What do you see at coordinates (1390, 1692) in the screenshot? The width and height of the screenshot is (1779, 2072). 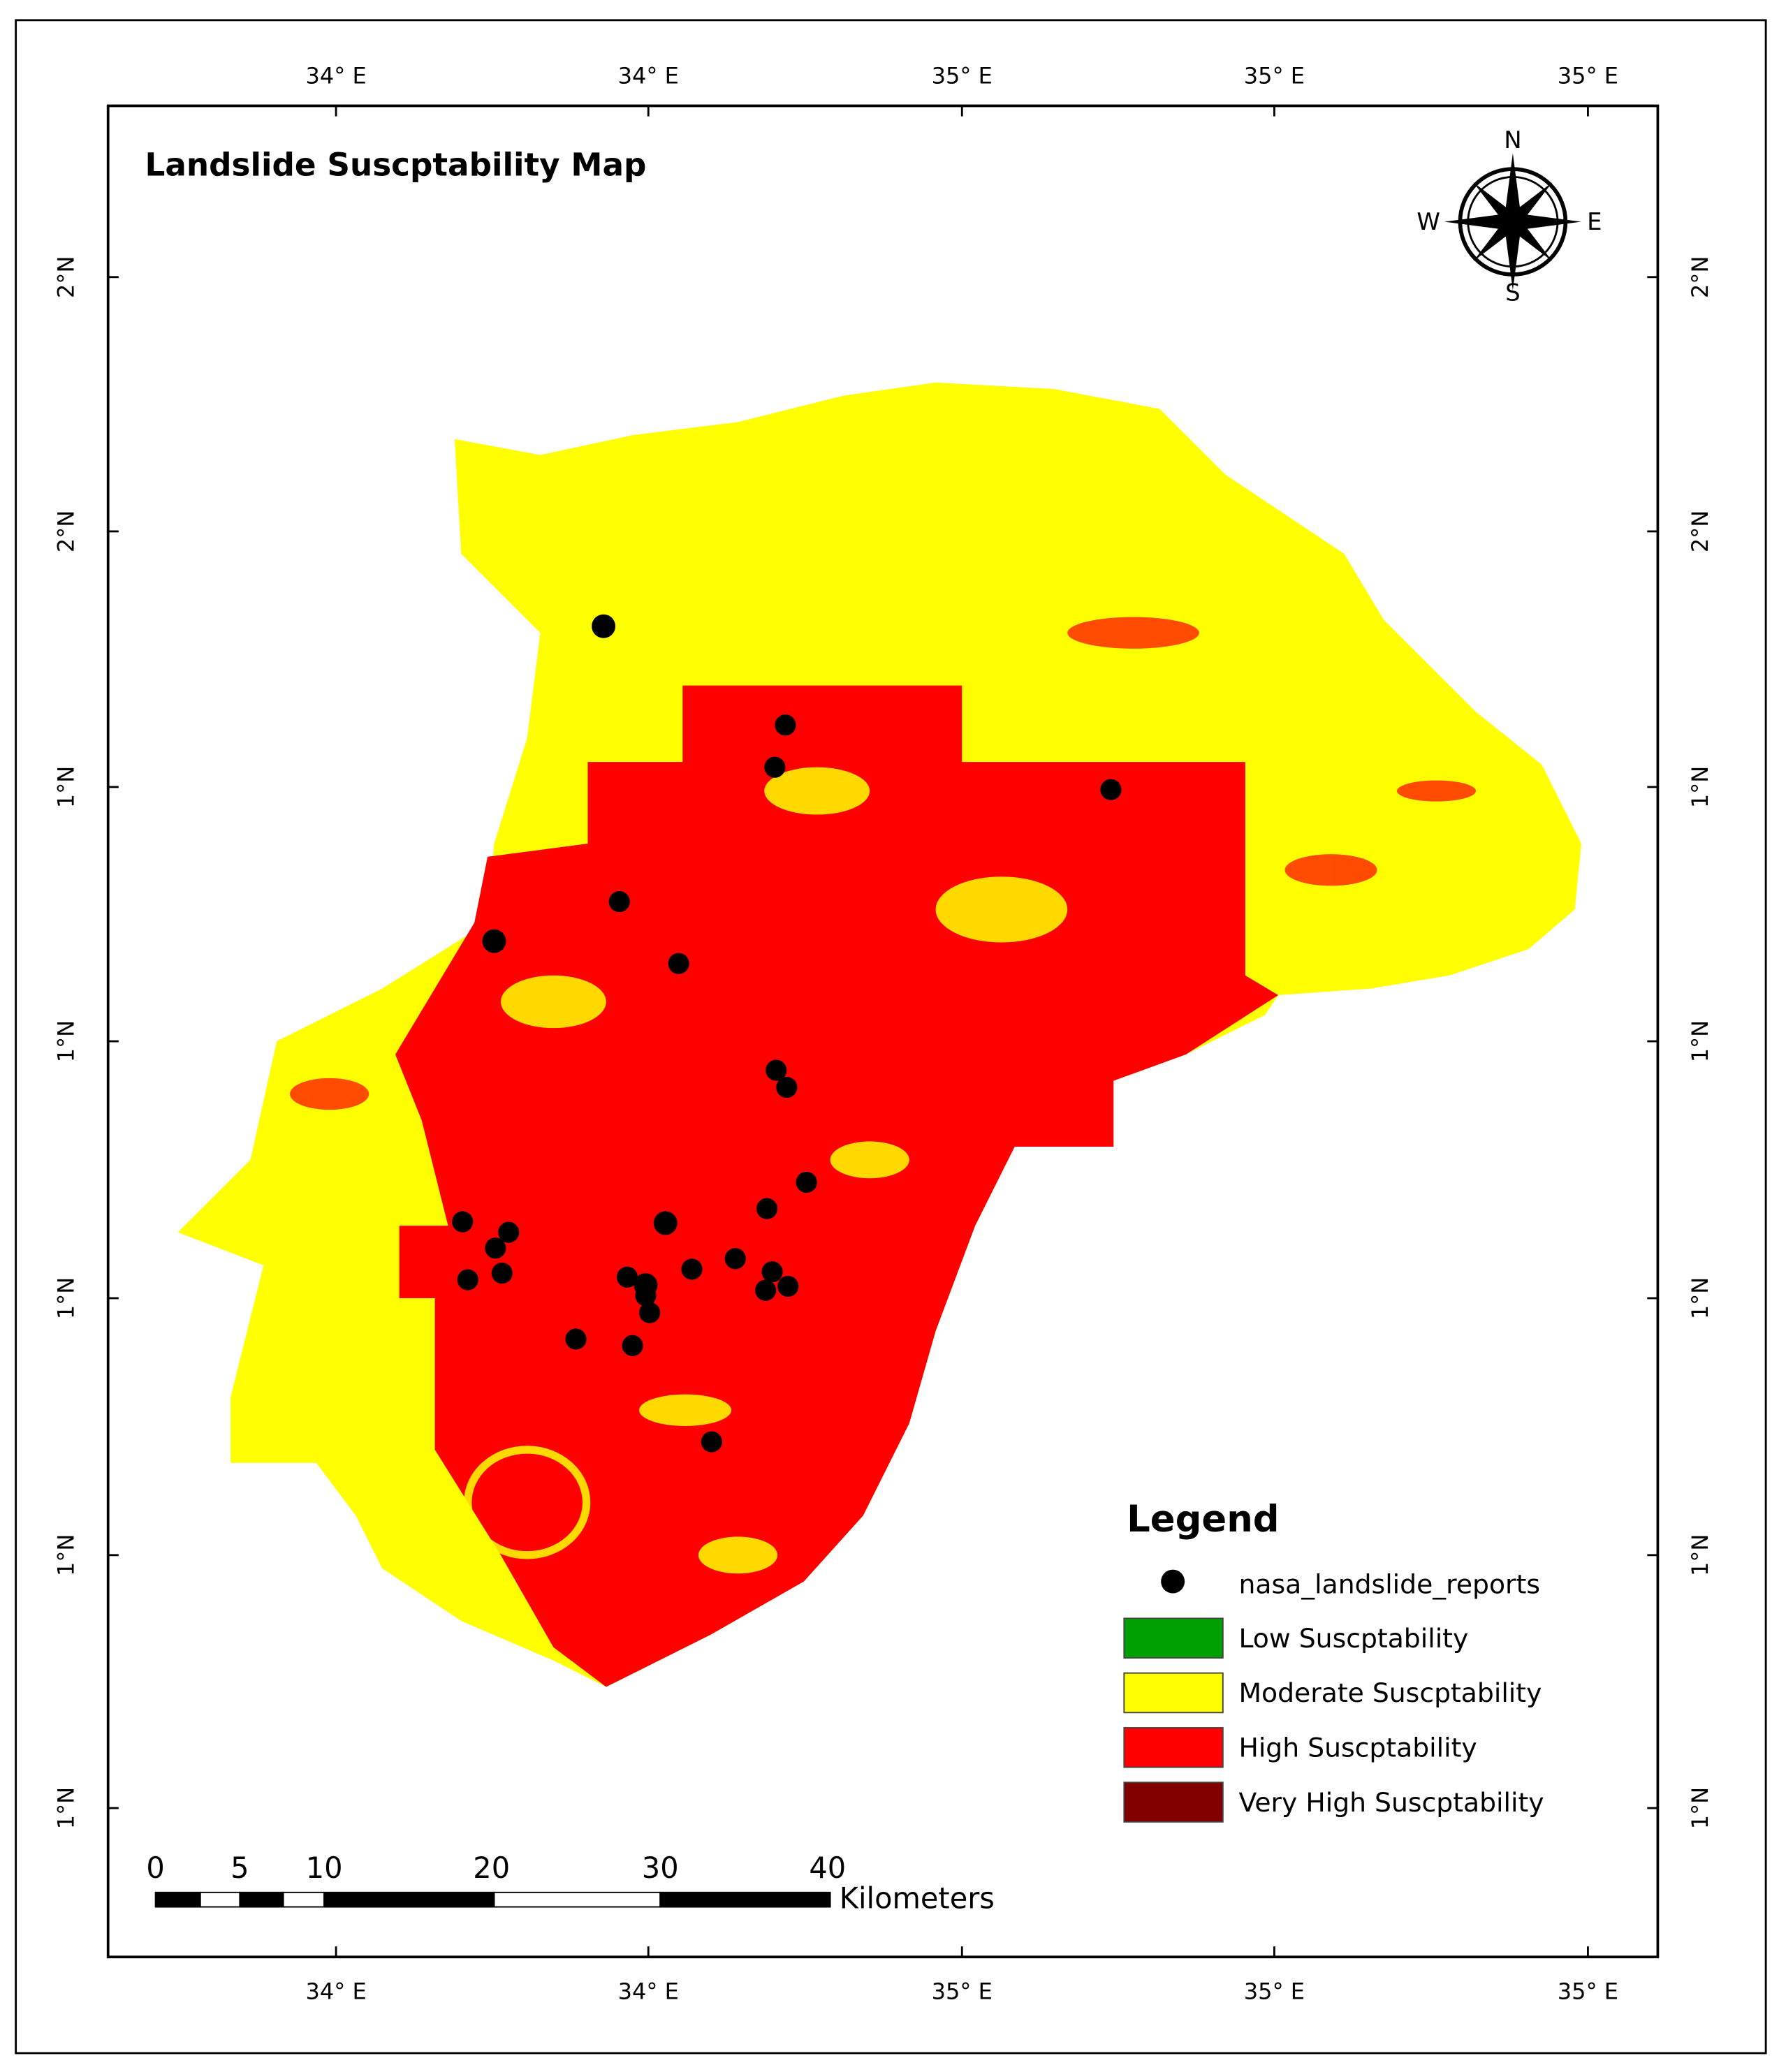 I see `legend-label: Moderate Suscptability` at bounding box center [1390, 1692].